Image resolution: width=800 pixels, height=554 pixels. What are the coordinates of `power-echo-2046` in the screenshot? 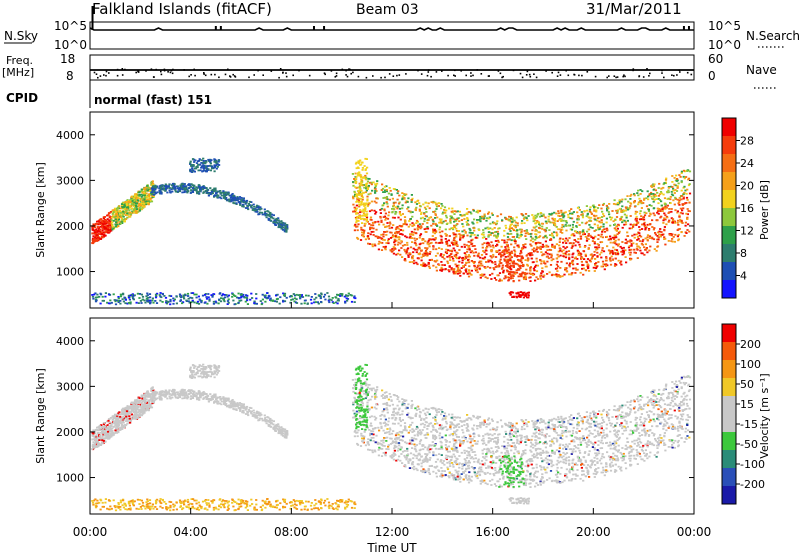 It's located at (613, 242).